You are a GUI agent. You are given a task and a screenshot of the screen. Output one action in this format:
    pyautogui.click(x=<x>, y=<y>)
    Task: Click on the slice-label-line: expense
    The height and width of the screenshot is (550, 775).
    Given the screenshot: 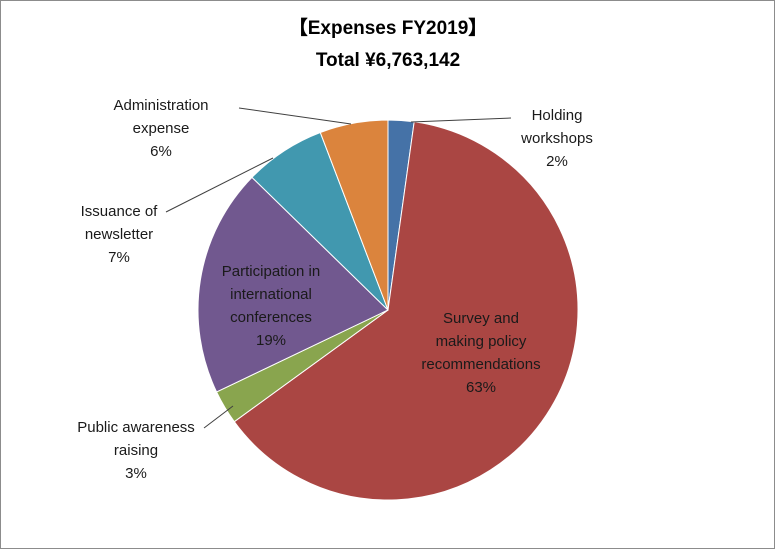 What is the action you would take?
    pyautogui.click(x=161, y=128)
    